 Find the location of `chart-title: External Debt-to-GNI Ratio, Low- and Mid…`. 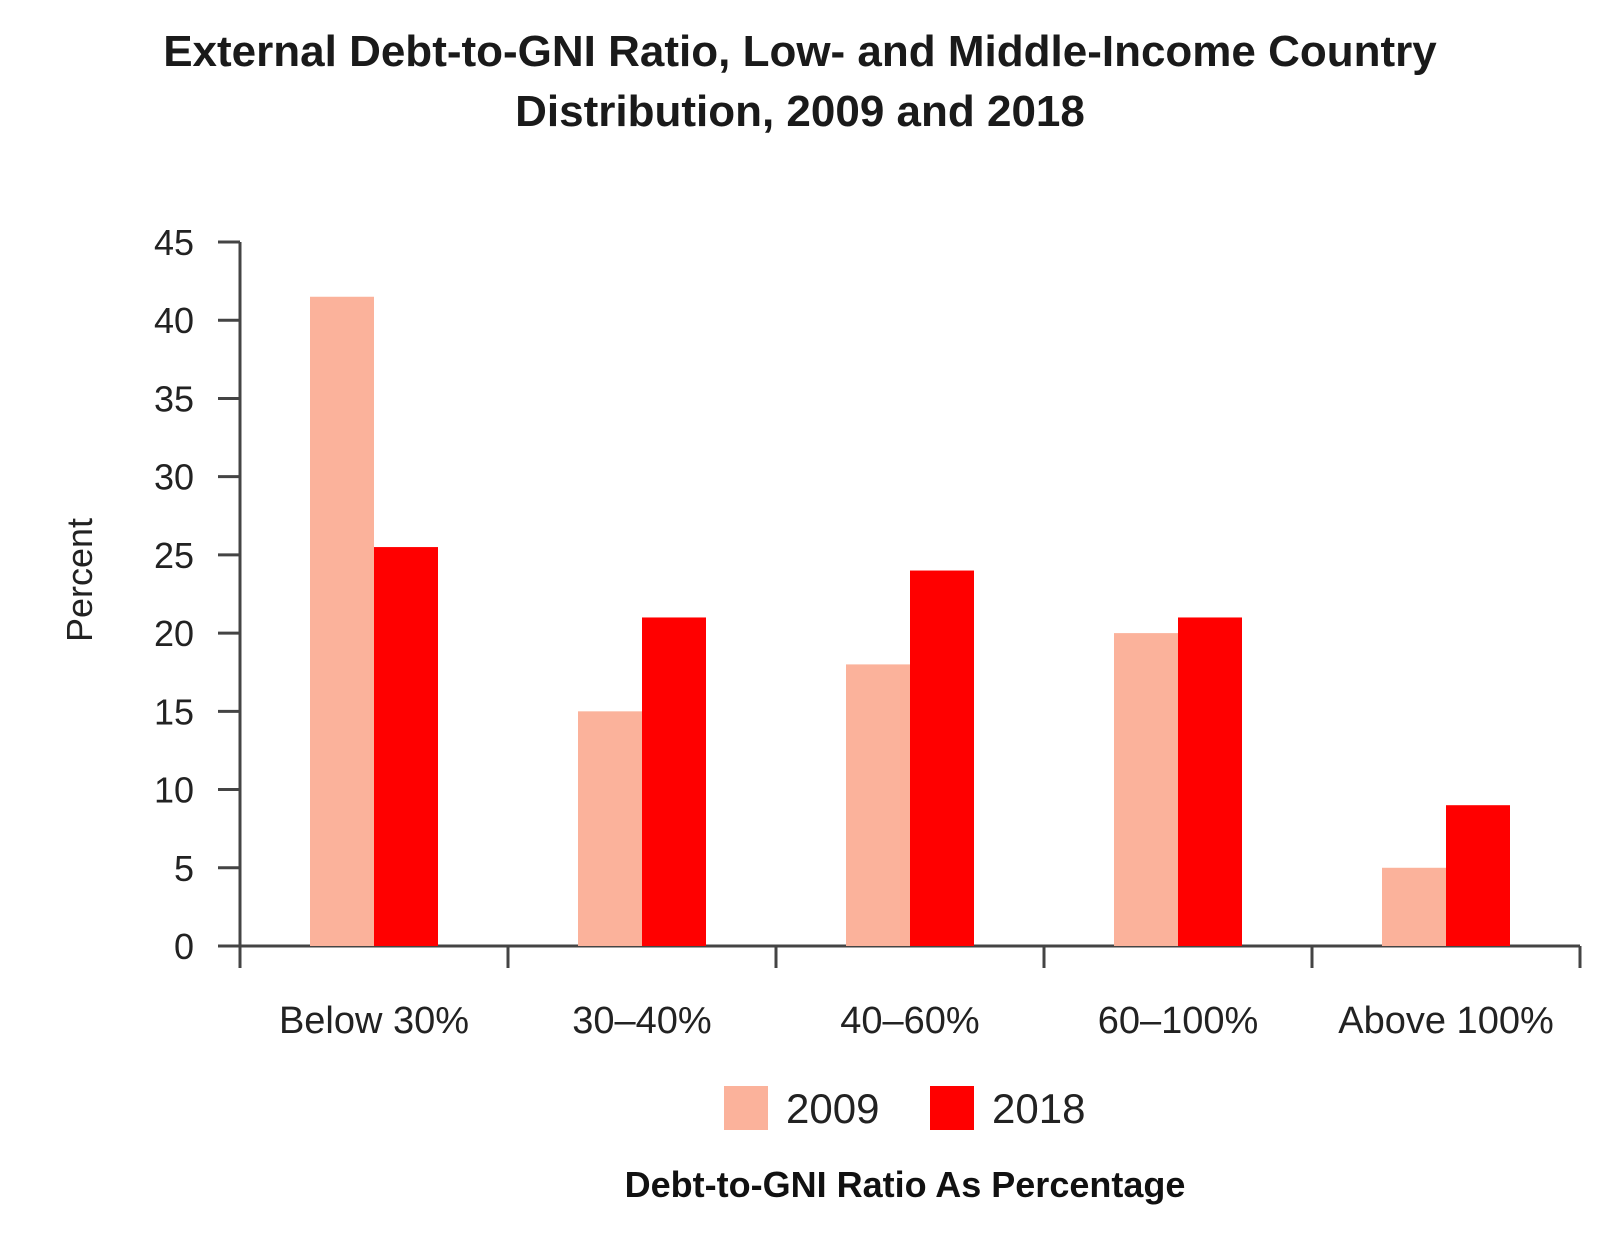

chart-title: External Debt-to-GNI Ratio, Low- and Mid… is located at coordinates (800, 82).